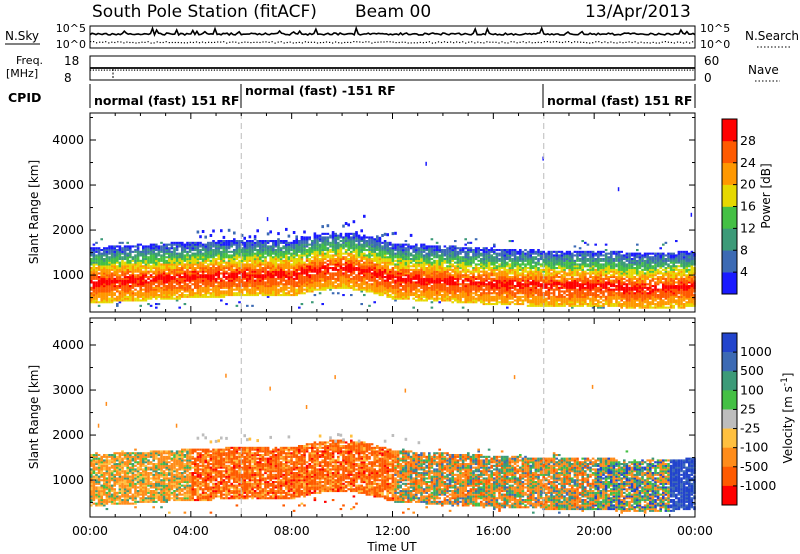 Image resolution: width=800 pixels, height=554 pixels. What do you see at coordinates (738, 206) in the screenshot?
I see `power-colorbar: 4 8 12 16 20 24 28` at bounding box center [738, 206].